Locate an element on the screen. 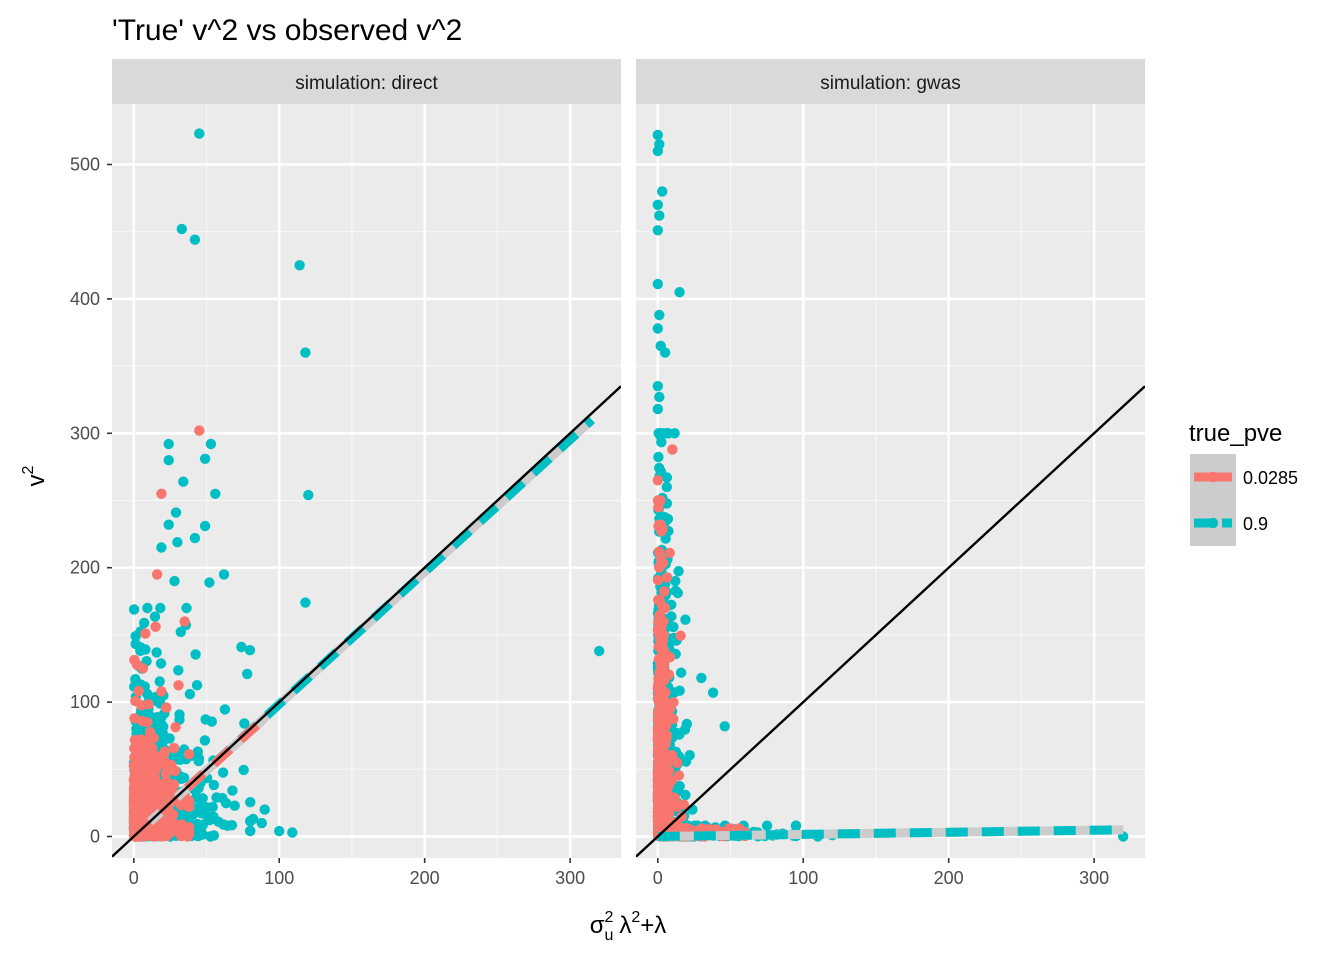 This screenshot has width=1344, height=960. fit-line is located at coordinates (890, 833).